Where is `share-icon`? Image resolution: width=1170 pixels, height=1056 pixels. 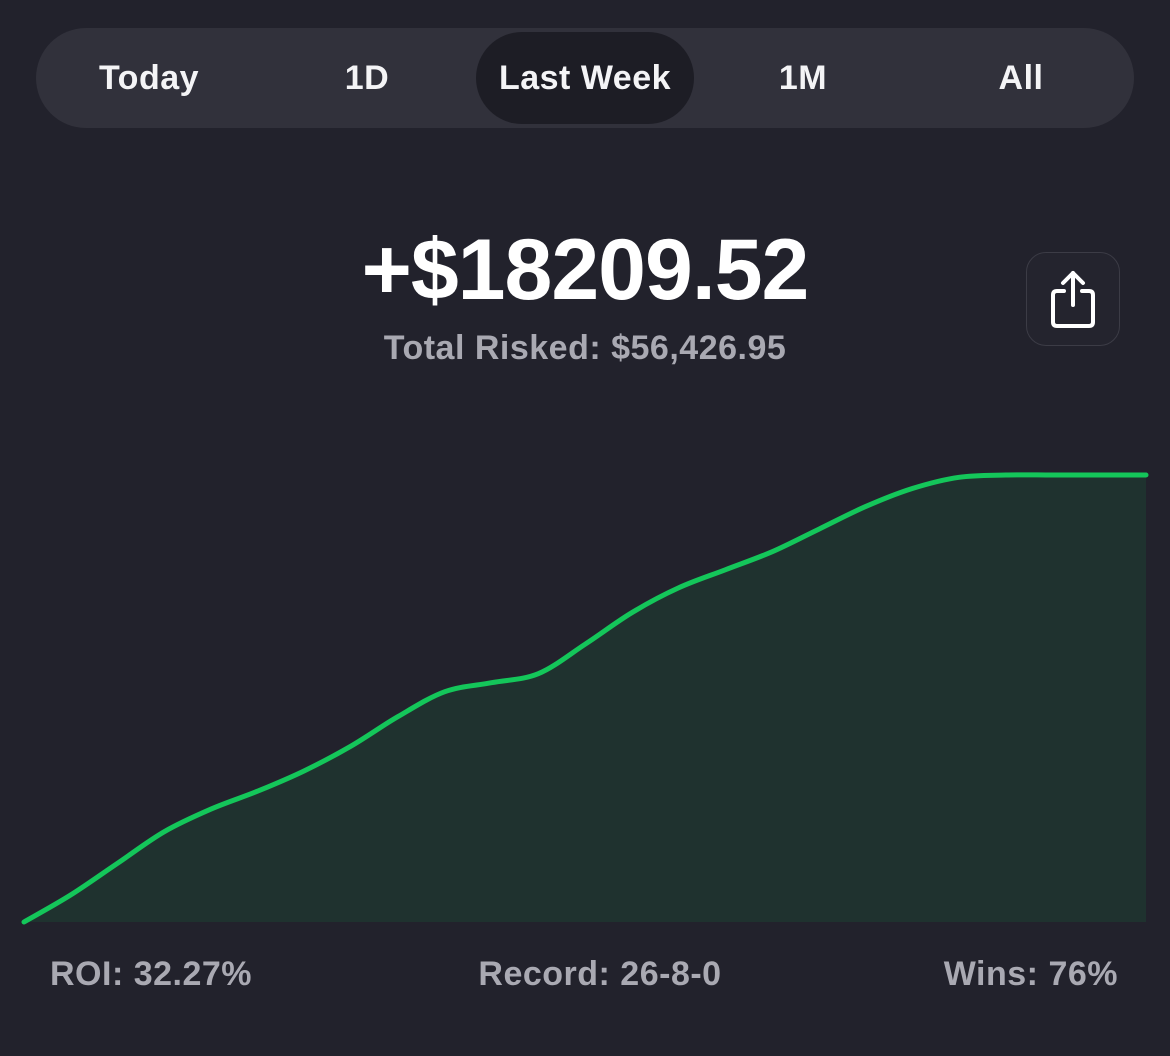
share-icon is located at coordinates (1073, 299).